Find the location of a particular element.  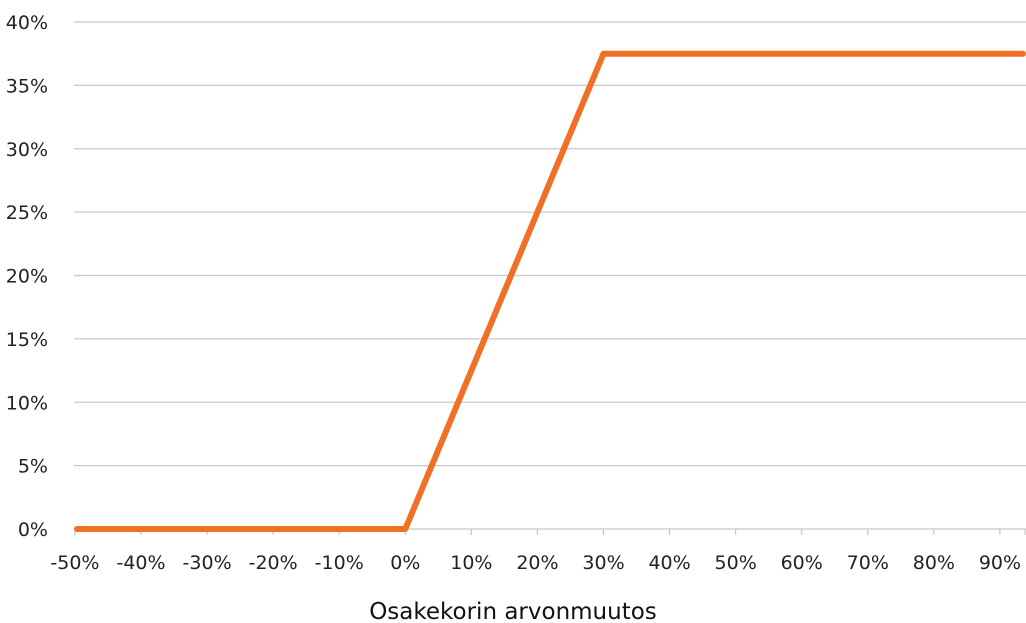

x-tick-label: -50% is located at coordinates (74, 563).